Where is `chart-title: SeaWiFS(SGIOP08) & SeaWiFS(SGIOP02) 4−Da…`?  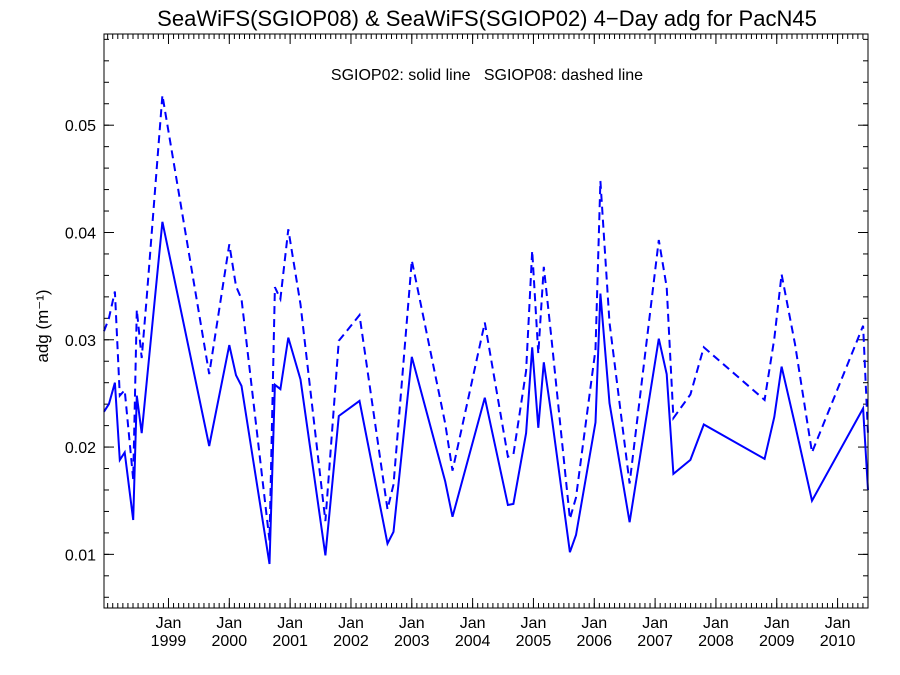 chart-title: SeaWiFS(SGIOP08) & SeaWiFS(SGIOP02) 4−Da… is located at coordinates (487, 18).